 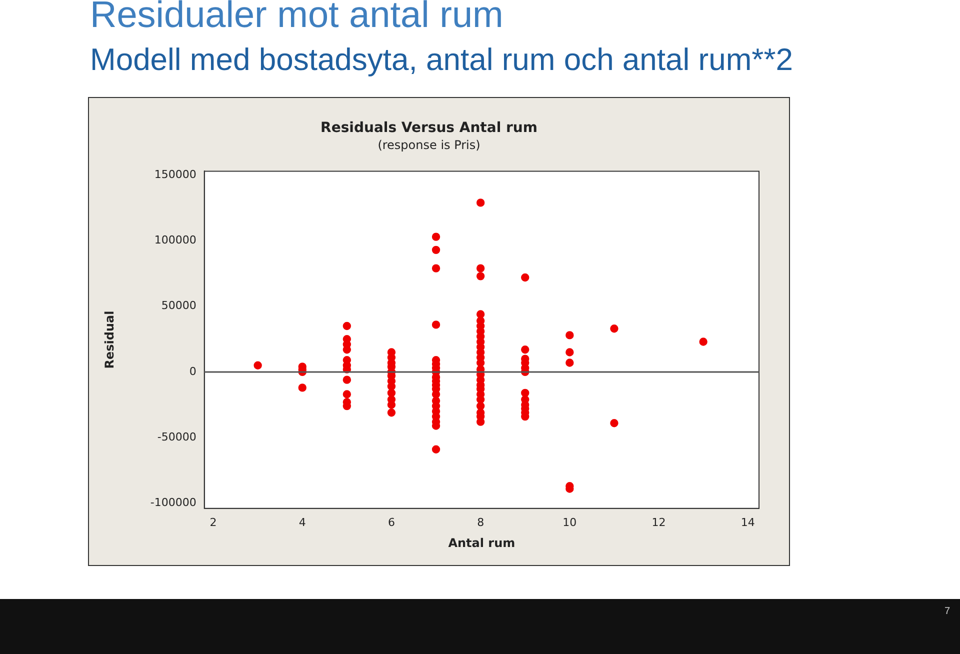 What do you see at coordinates (429, 145) in the screenshot?
I see `chart-subtitle: (response is Pris)` at bounding box center [429, 145].